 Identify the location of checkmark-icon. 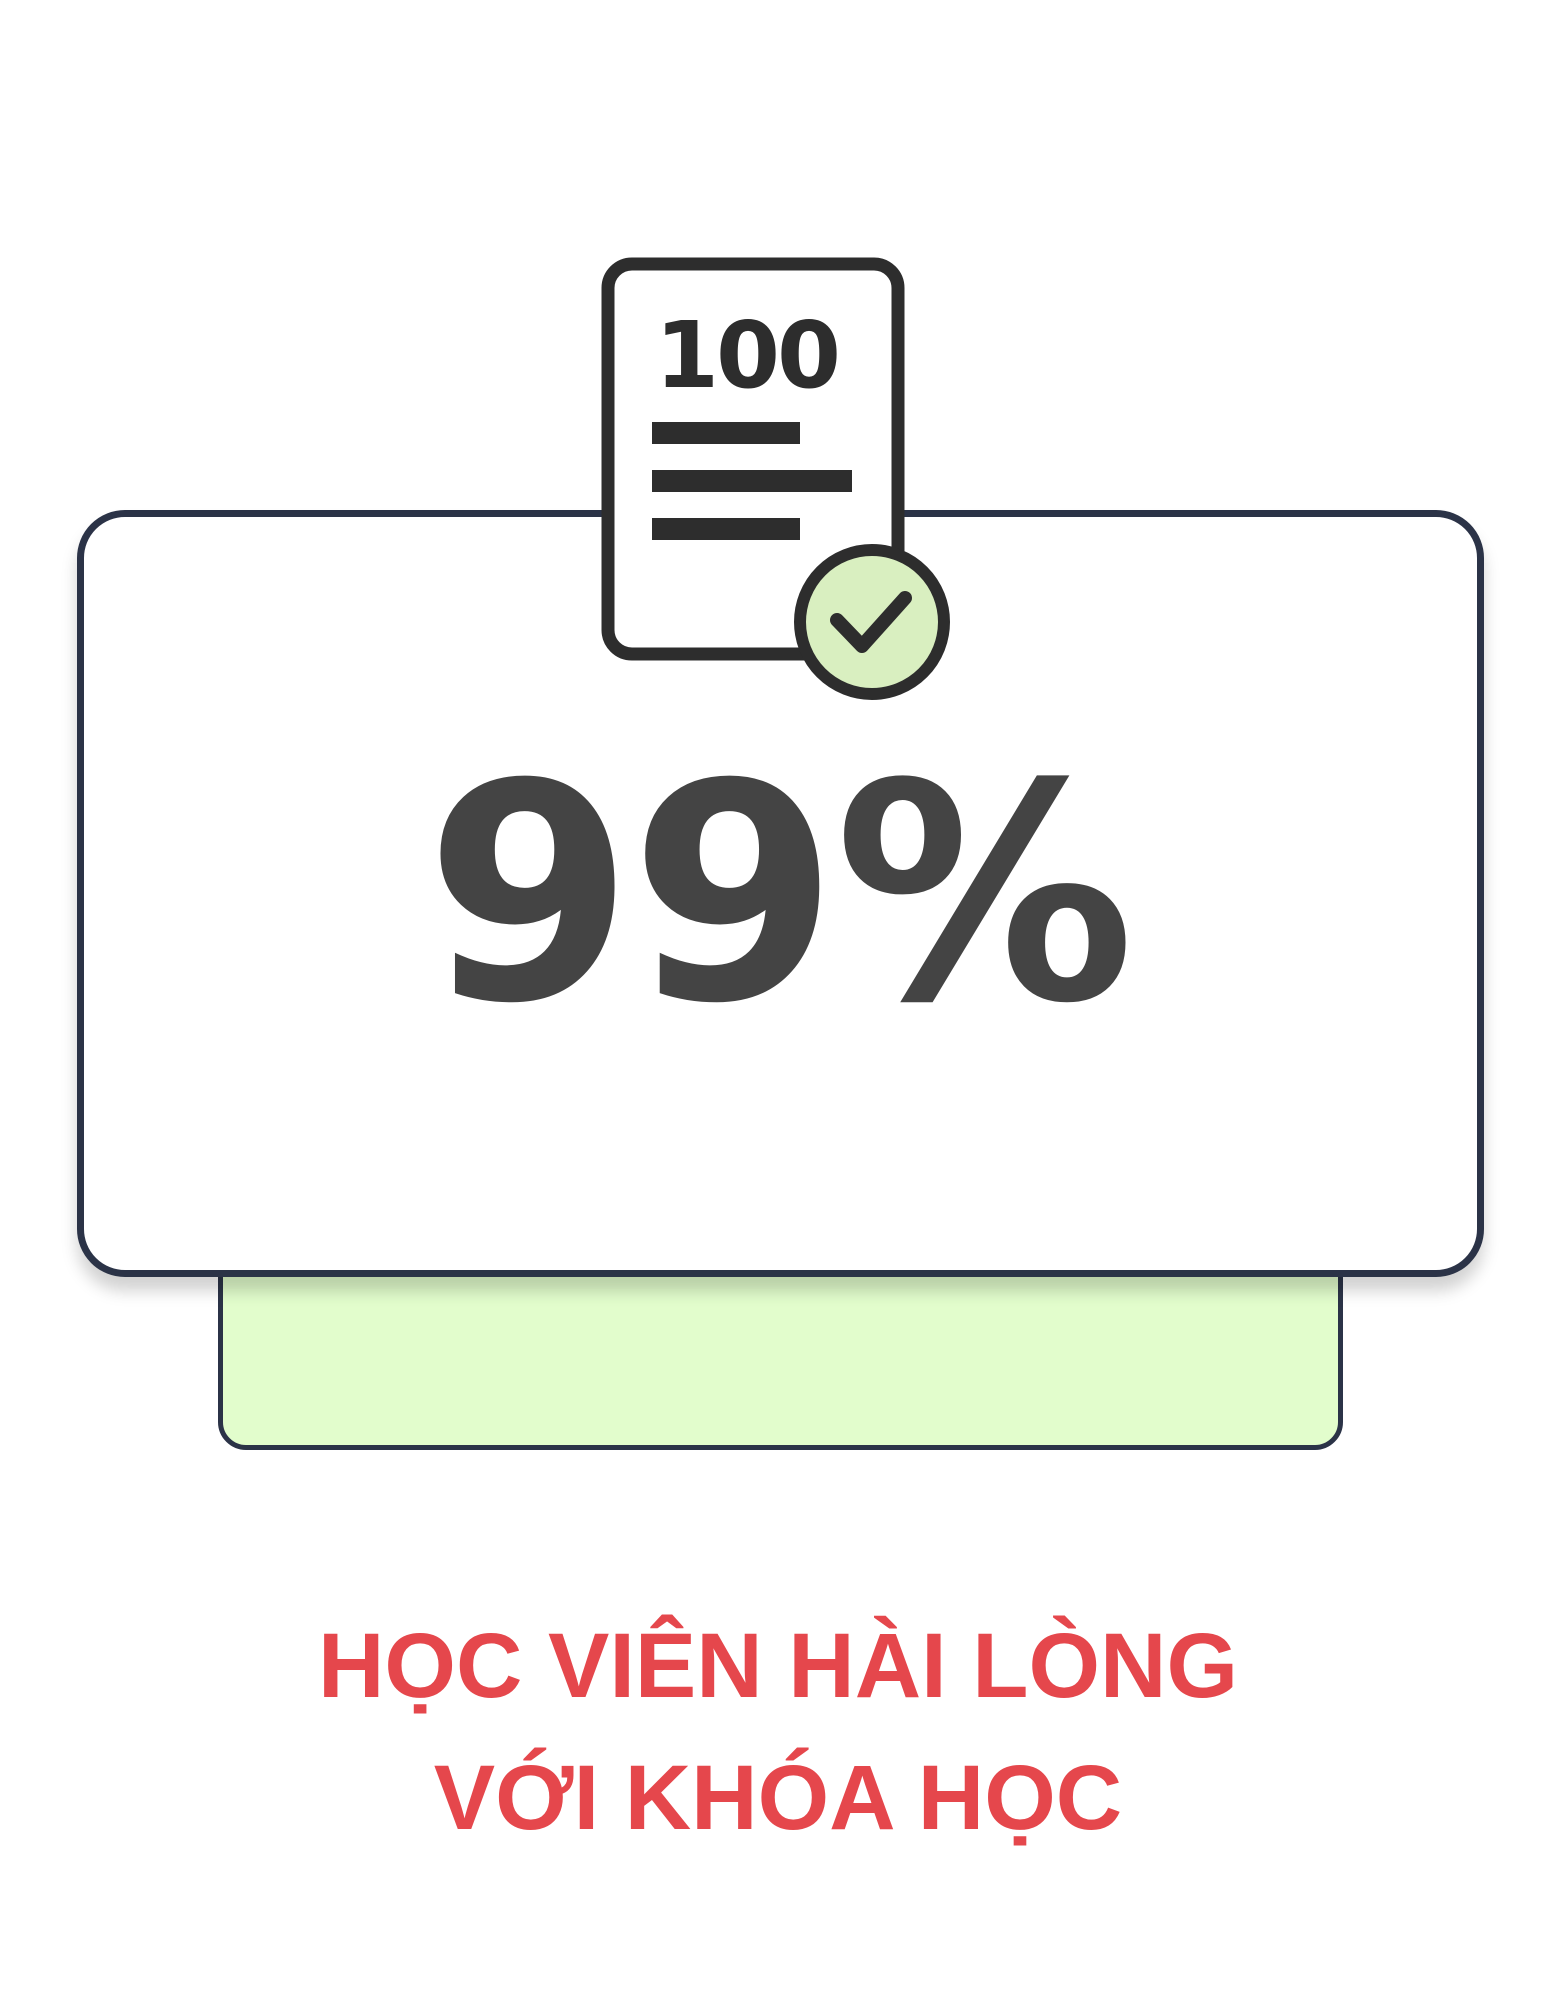
(871, 622).